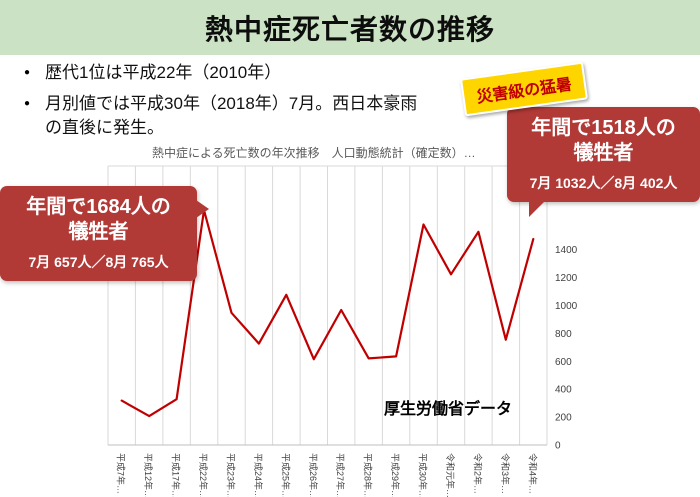 This screenshot has width=700, height=497. I want to click on callout-2010-heading-1: 年間で1684人の, so click(98, 207).